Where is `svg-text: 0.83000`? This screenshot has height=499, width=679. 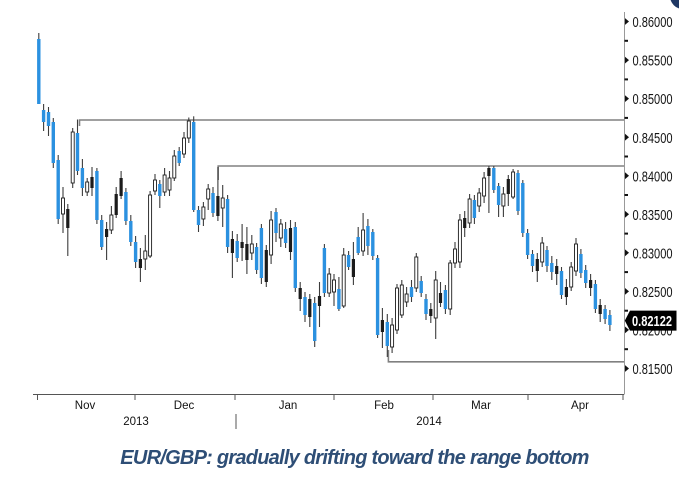 svg-text: 0.83000 is located at coordinates (653, 253).